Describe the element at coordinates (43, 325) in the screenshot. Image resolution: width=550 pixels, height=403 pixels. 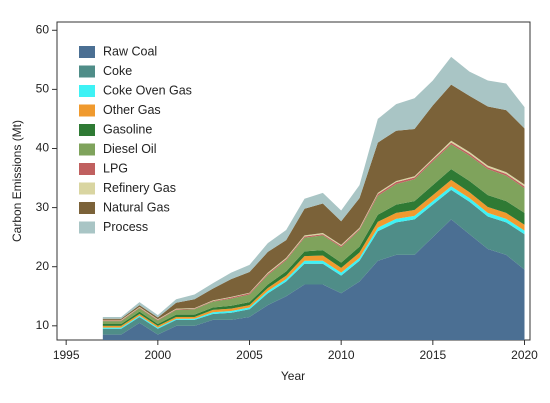
I see `y-tick-label: 10` at that location.